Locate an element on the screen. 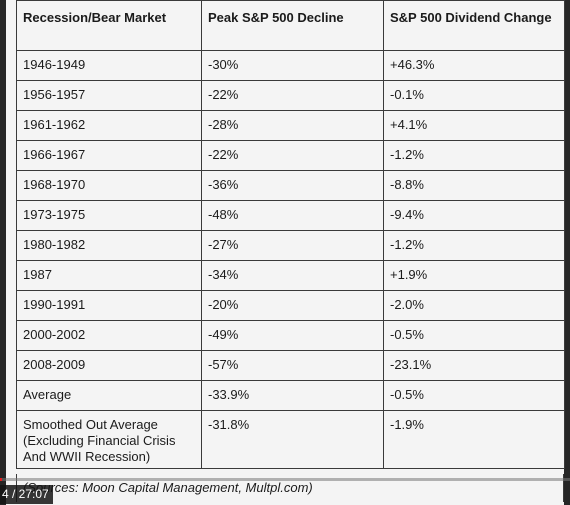 The image size is (570, 505). table-cell: -36% is located at coordinates (292, 185).